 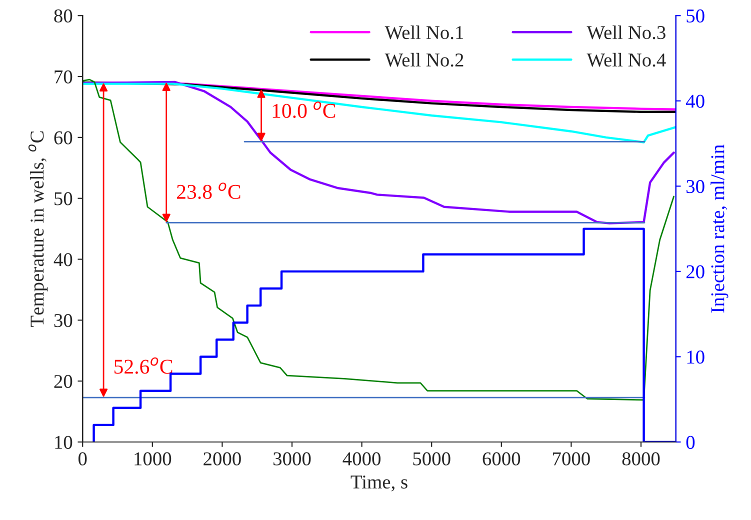 What do you see at coordinates (695, 357) in the screenshot?
I see `y2-tick-label: 10` at bounding box center [695, 357].